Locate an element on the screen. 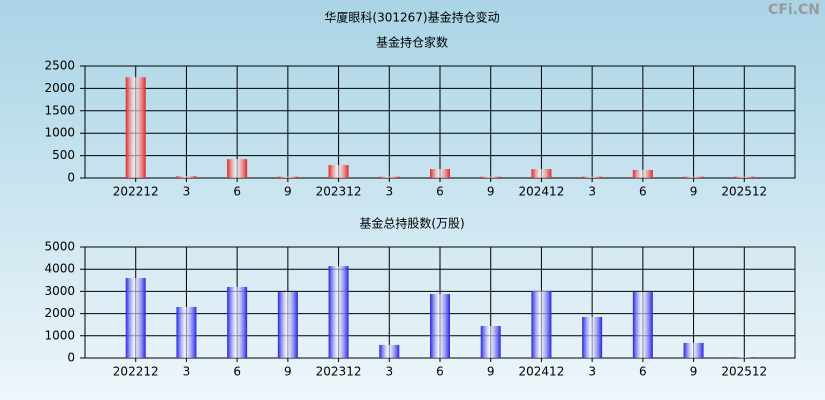  chart-title: 基金持仓家数 is located at coordinates (412, 42).